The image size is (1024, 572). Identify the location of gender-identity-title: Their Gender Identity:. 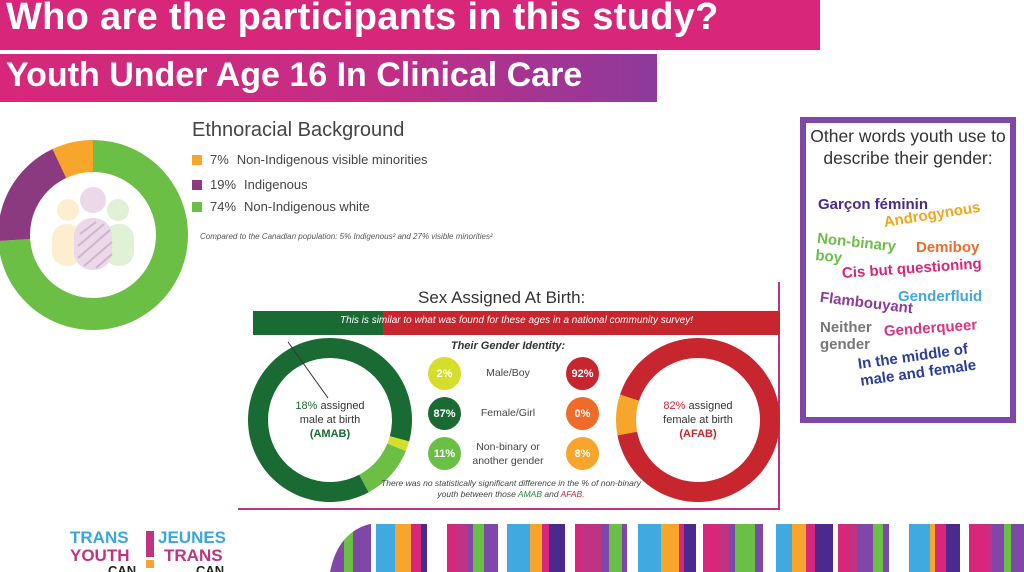
(508, 346).